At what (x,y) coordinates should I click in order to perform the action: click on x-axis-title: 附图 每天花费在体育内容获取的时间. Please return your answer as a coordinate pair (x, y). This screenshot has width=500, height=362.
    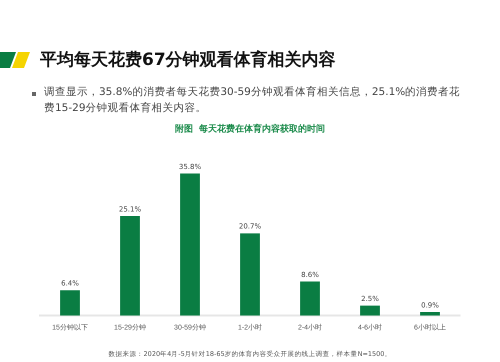
    Looking at the image, I should click on (250, 128).